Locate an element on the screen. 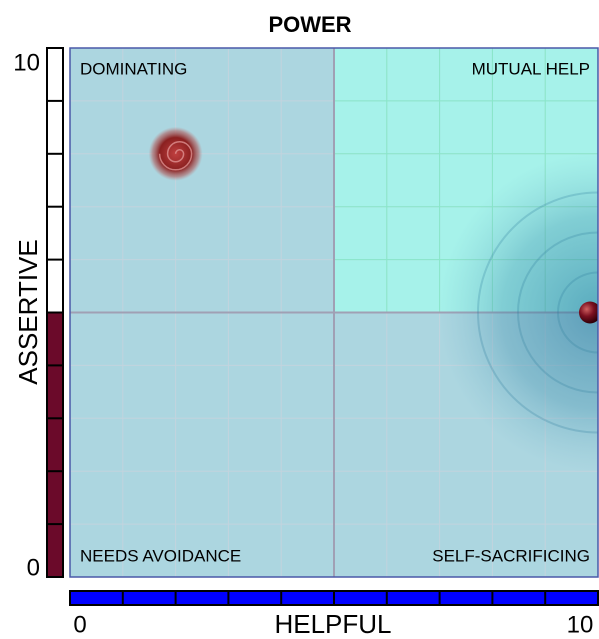 Image resolution: width=599 pixels, height=639 pixels. current-point is located at coordinates (588, 312).